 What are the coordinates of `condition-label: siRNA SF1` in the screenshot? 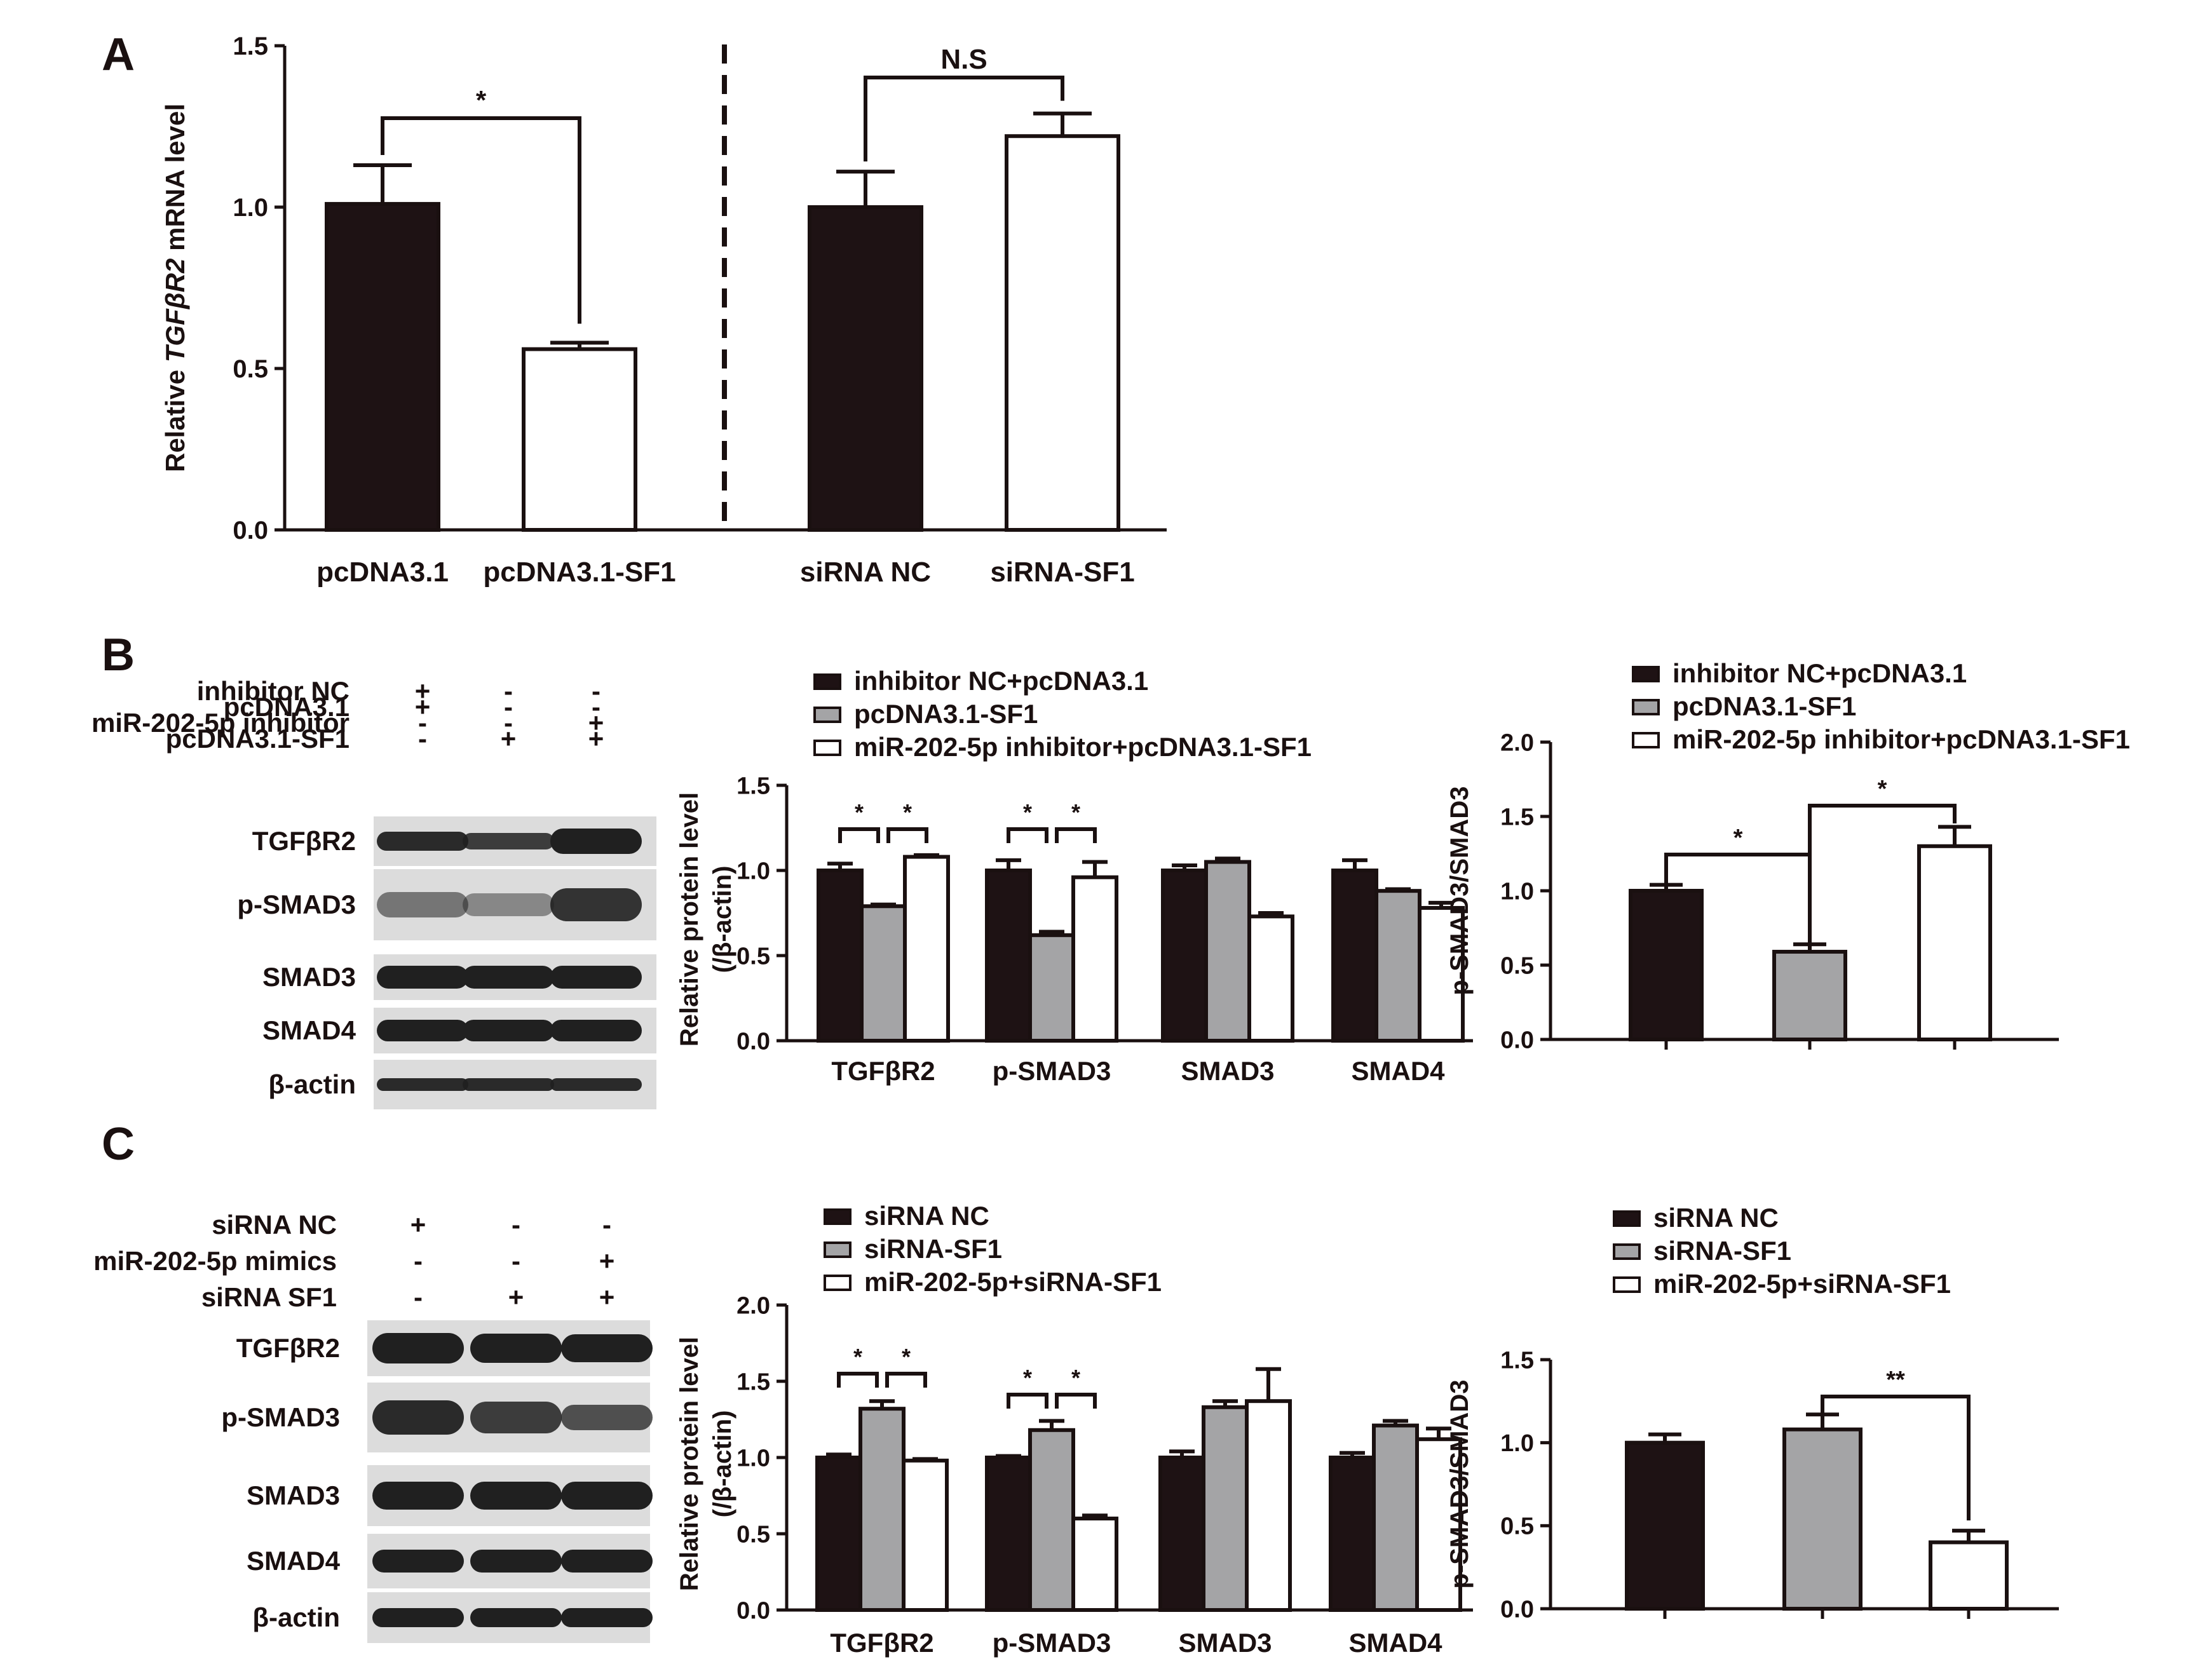 It's located at (269, 1297).